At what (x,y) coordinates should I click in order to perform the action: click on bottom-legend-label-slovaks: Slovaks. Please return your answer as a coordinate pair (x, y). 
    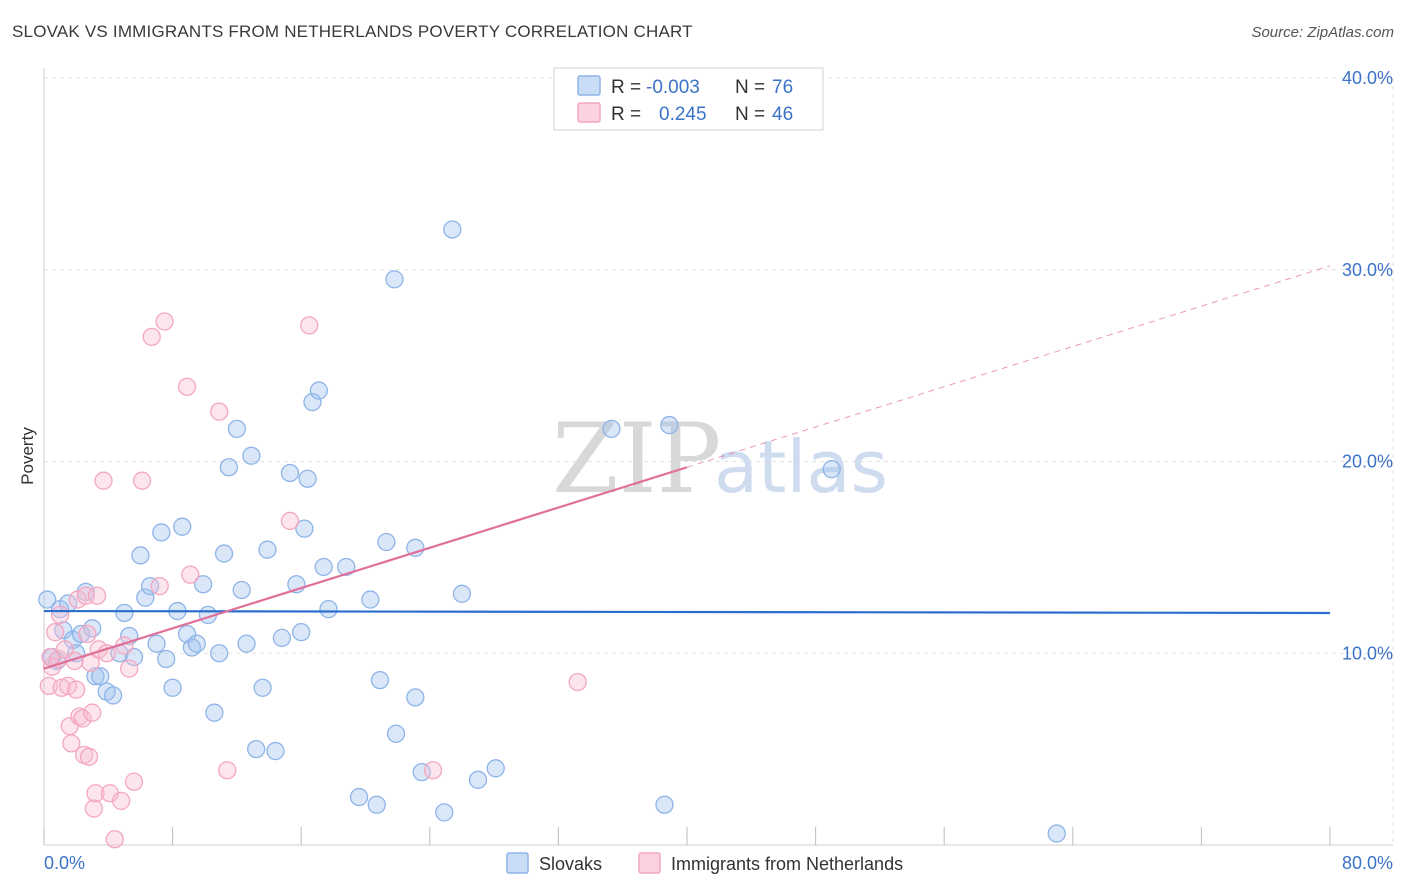
    Looking at the image, I should click on (570, 864).